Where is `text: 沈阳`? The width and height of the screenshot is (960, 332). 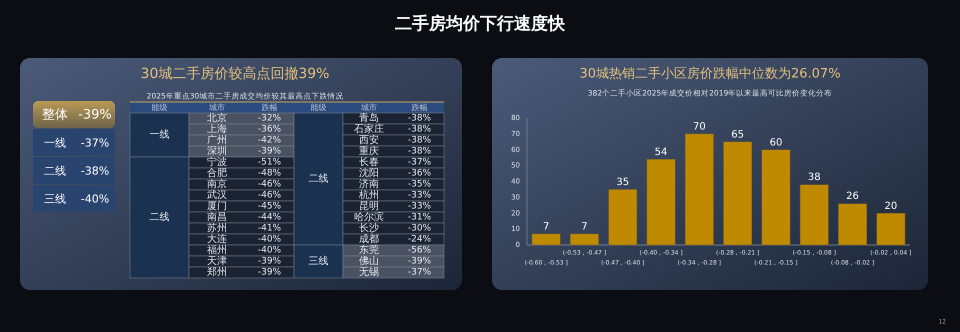
text: 沈阳 is located at coordinates (369, 173).